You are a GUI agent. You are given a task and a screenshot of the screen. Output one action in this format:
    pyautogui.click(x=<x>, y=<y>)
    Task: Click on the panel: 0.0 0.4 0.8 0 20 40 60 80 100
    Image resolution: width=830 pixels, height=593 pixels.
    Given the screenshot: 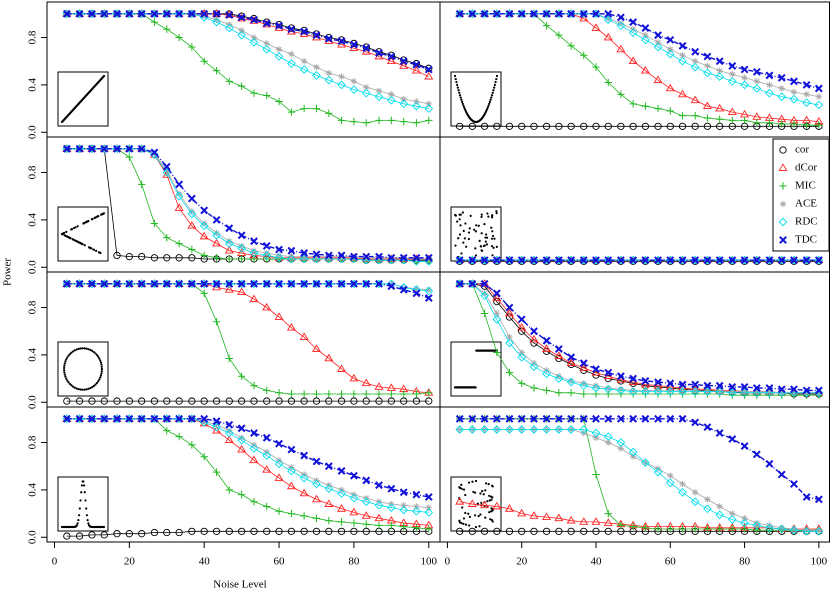 What is the action you would take?
    pyautogui.click(x=234, y=487)
    